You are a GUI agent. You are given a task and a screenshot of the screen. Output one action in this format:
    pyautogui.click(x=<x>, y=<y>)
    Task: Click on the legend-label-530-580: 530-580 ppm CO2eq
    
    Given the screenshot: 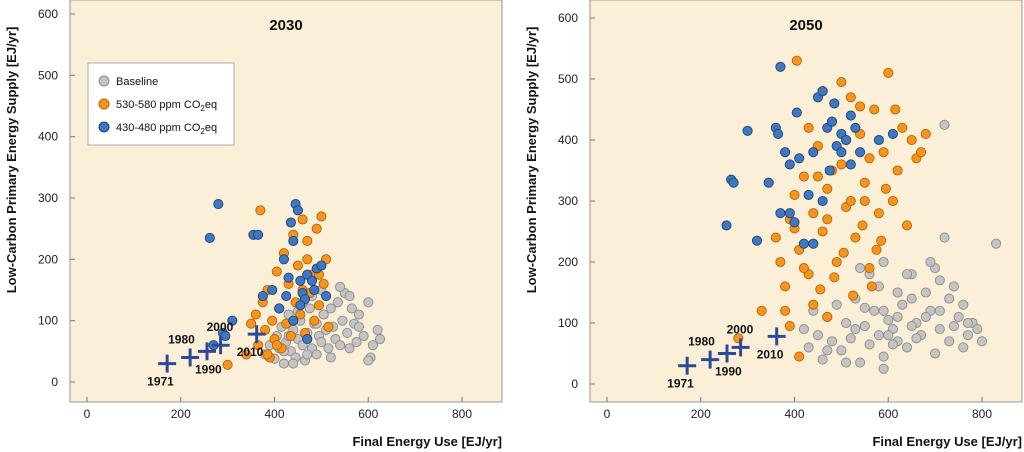 What is the action you would take?
    pyautogui.click(x=166, y=106)
    